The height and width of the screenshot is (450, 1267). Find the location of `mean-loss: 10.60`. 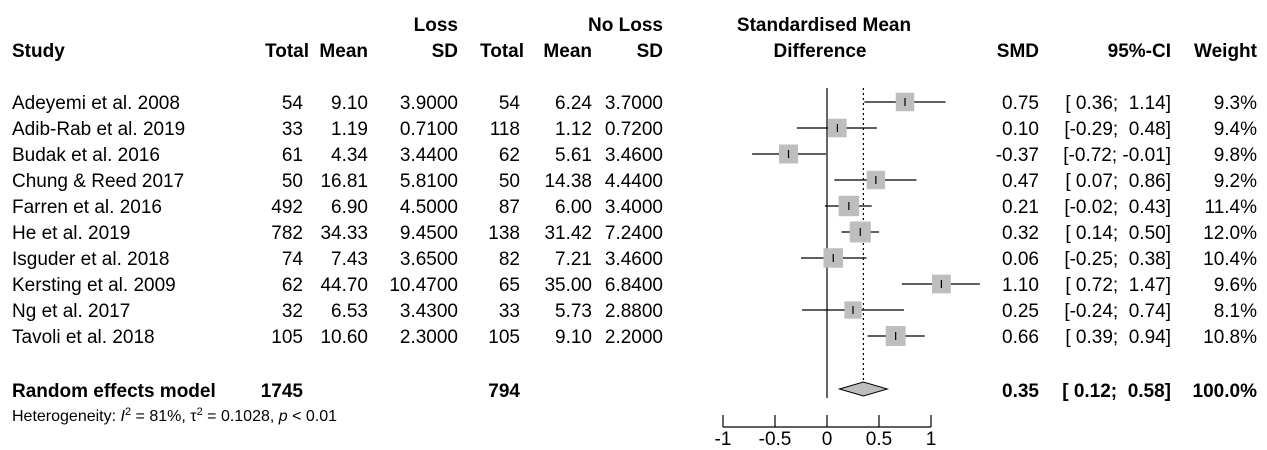

mean-loss: 10.60 is located at coordinates (344, 337).